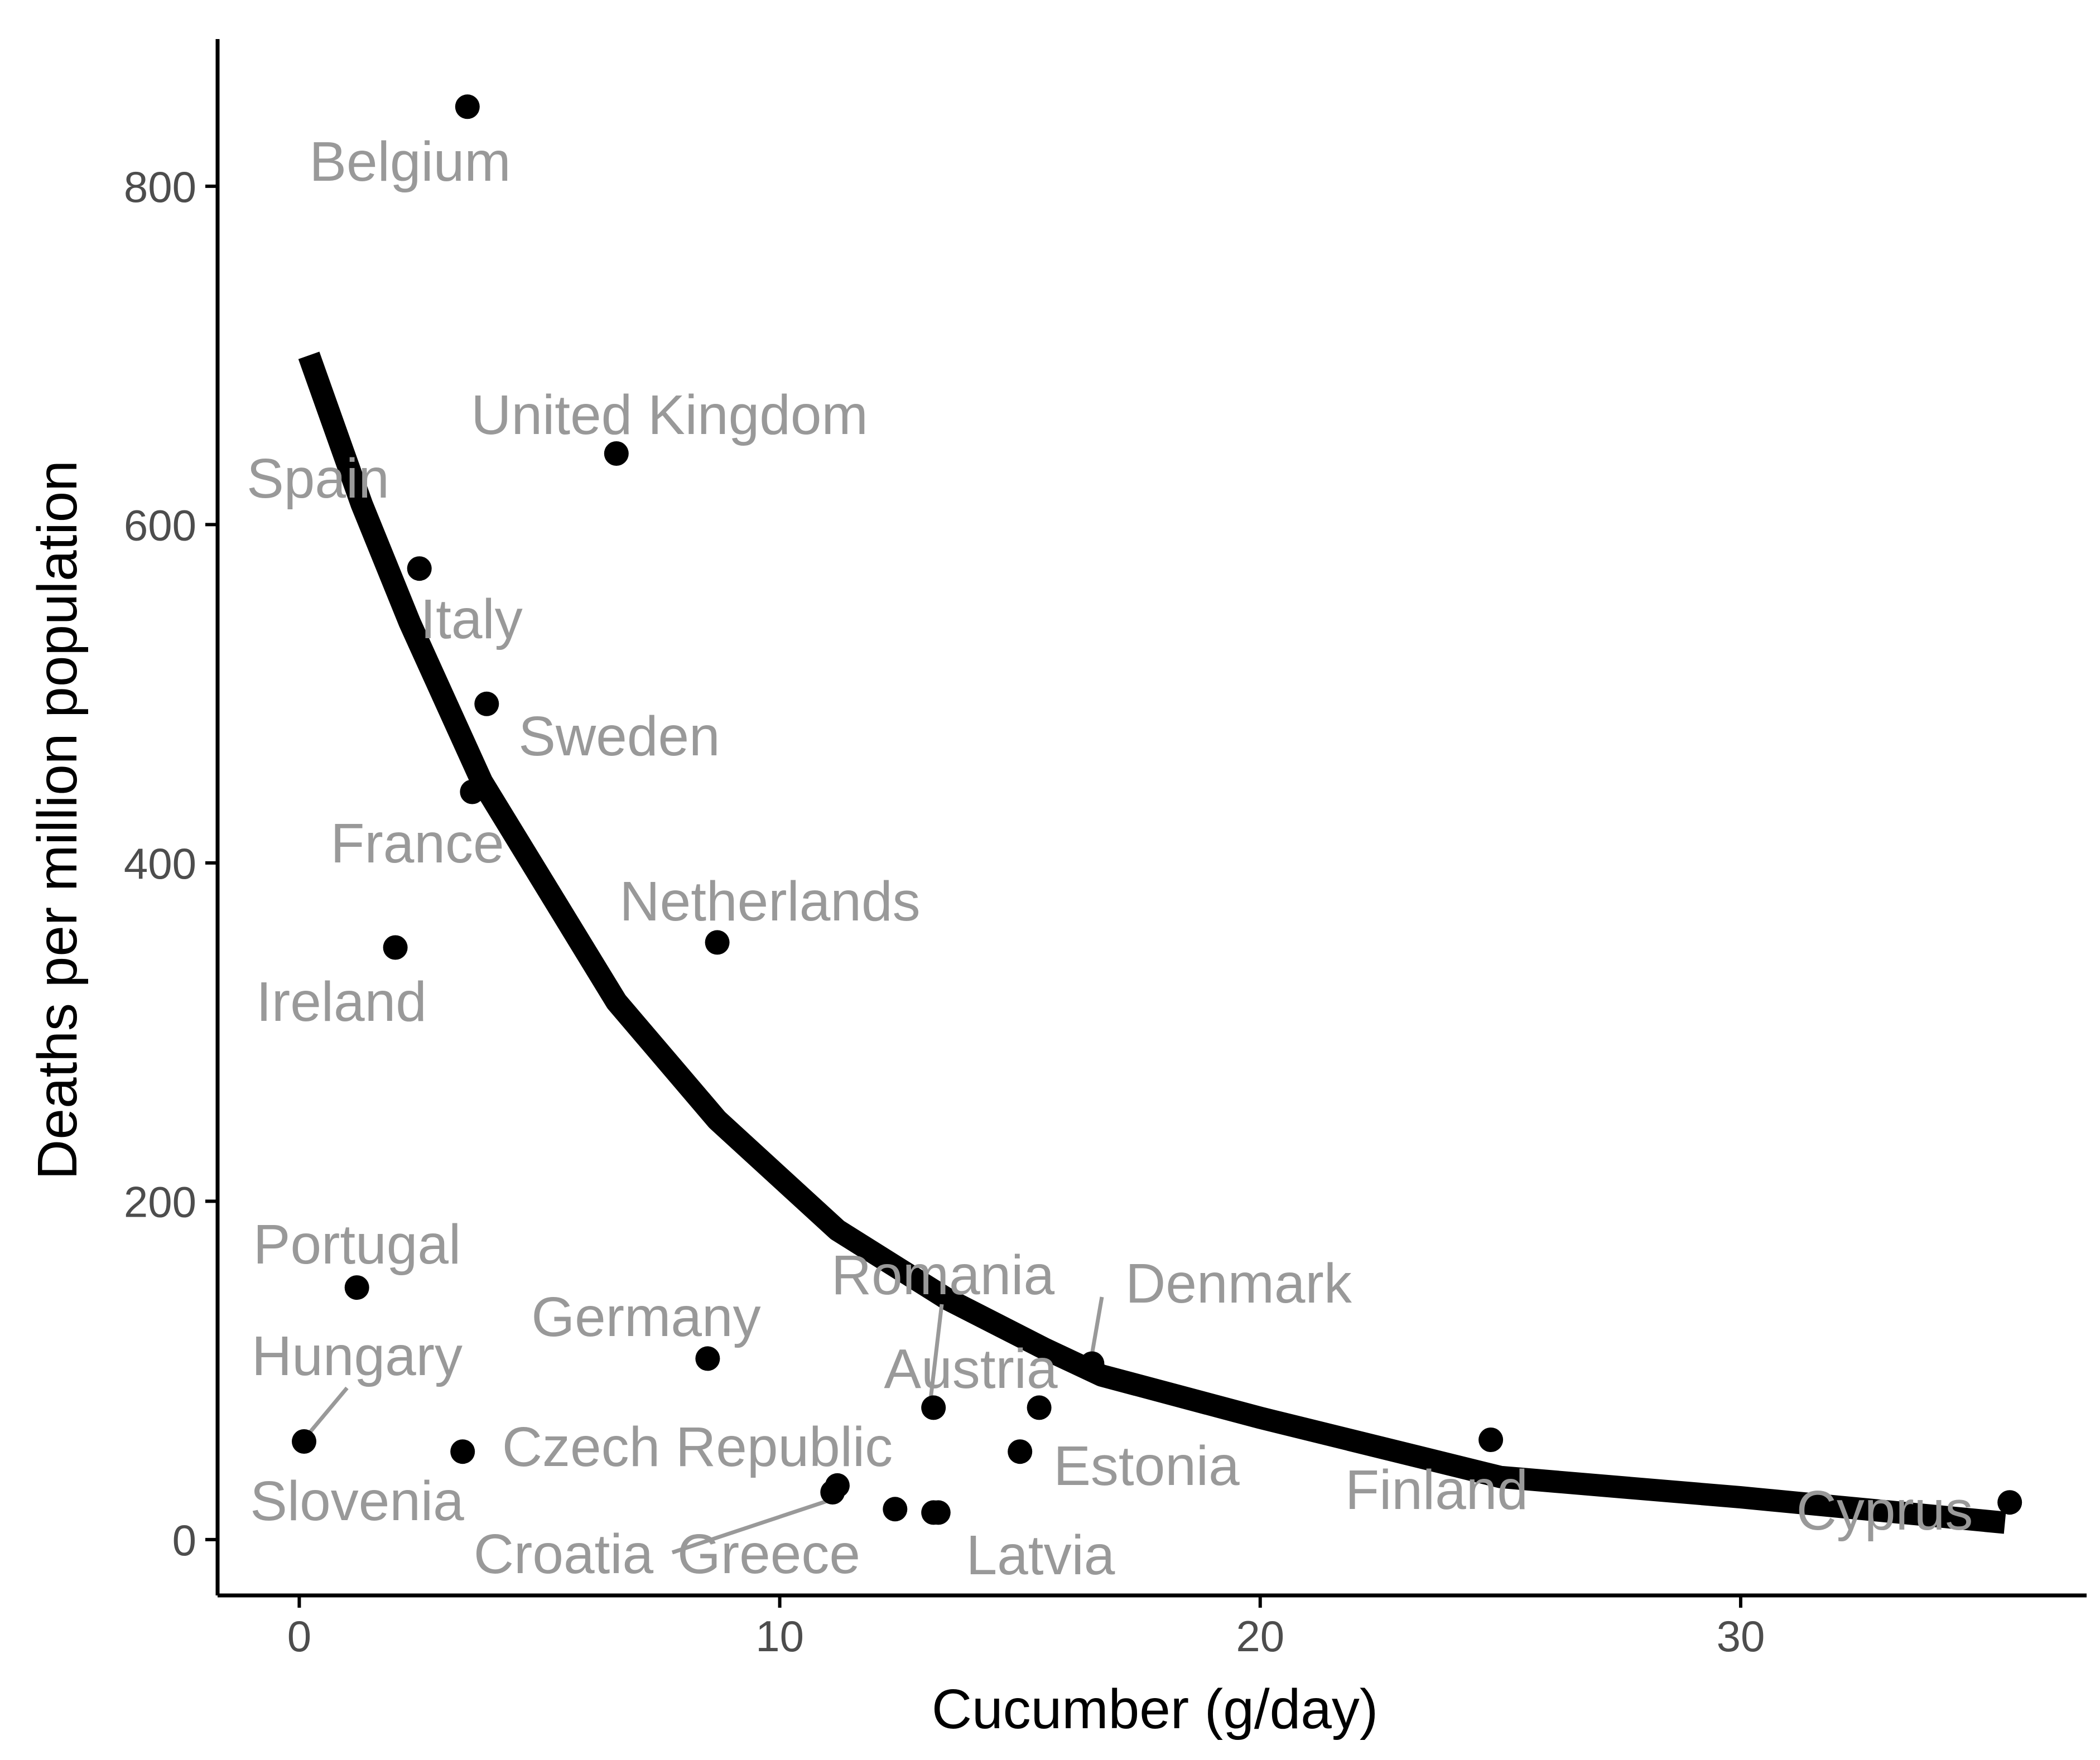 This screenshot has height=1760, width=2100. What do you see at coordinates (896, 1510) in the screenshot?
I see `point-croatia` at bounding box center [896, 1510].